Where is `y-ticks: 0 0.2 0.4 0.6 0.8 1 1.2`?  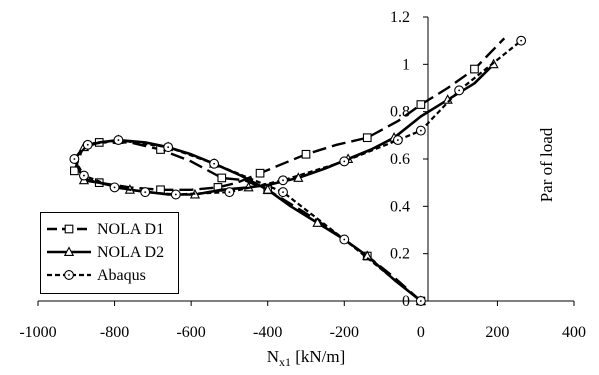 y-ticks: 0 0.2 0.4 0.6 0.8 1 1.2 is located at coordinates (409, 159).